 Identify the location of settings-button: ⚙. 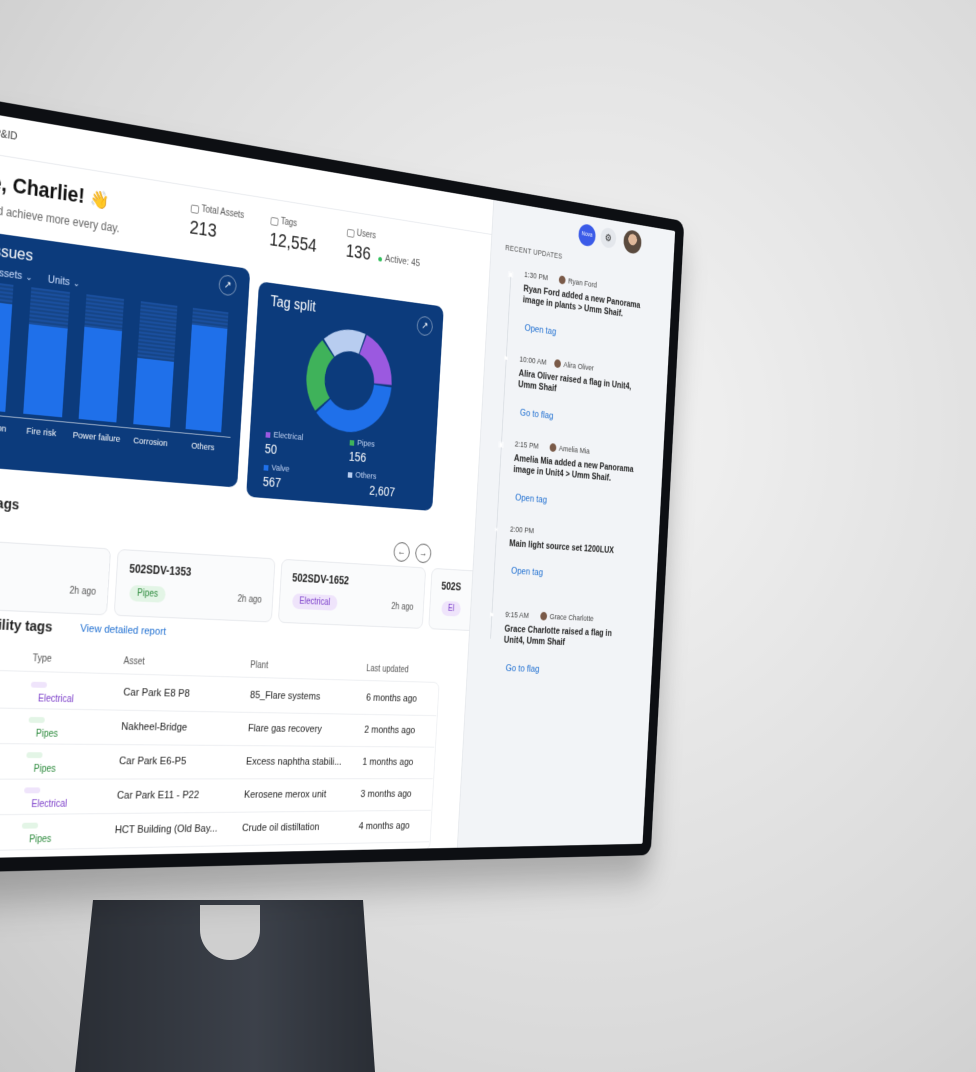
(608, 238).